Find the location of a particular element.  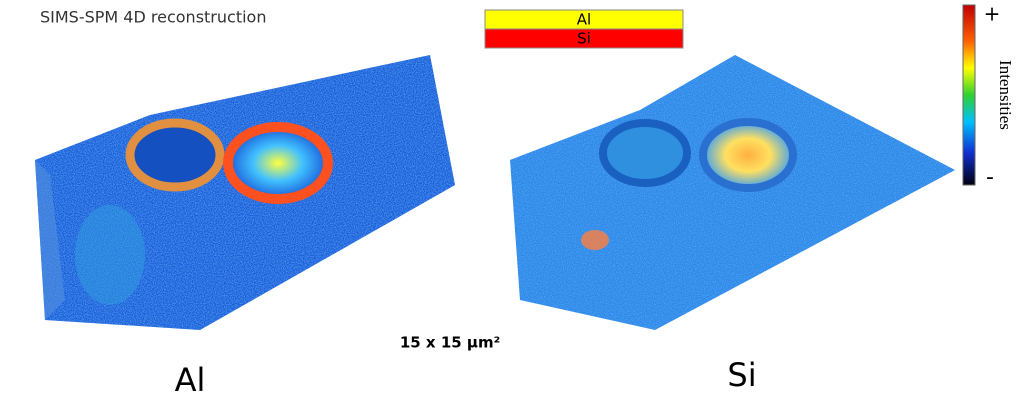

legend-swatch is located at coordinates (584, 38).